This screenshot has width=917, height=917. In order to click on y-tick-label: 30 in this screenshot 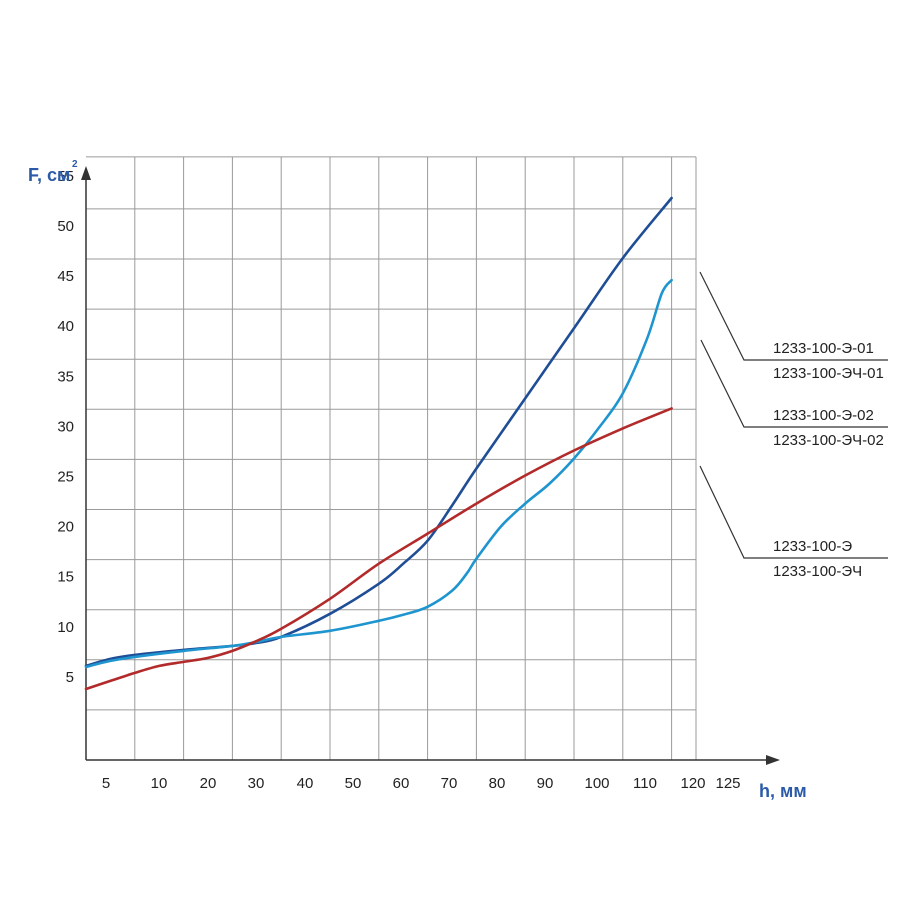, I will do `click(65, 426)`.